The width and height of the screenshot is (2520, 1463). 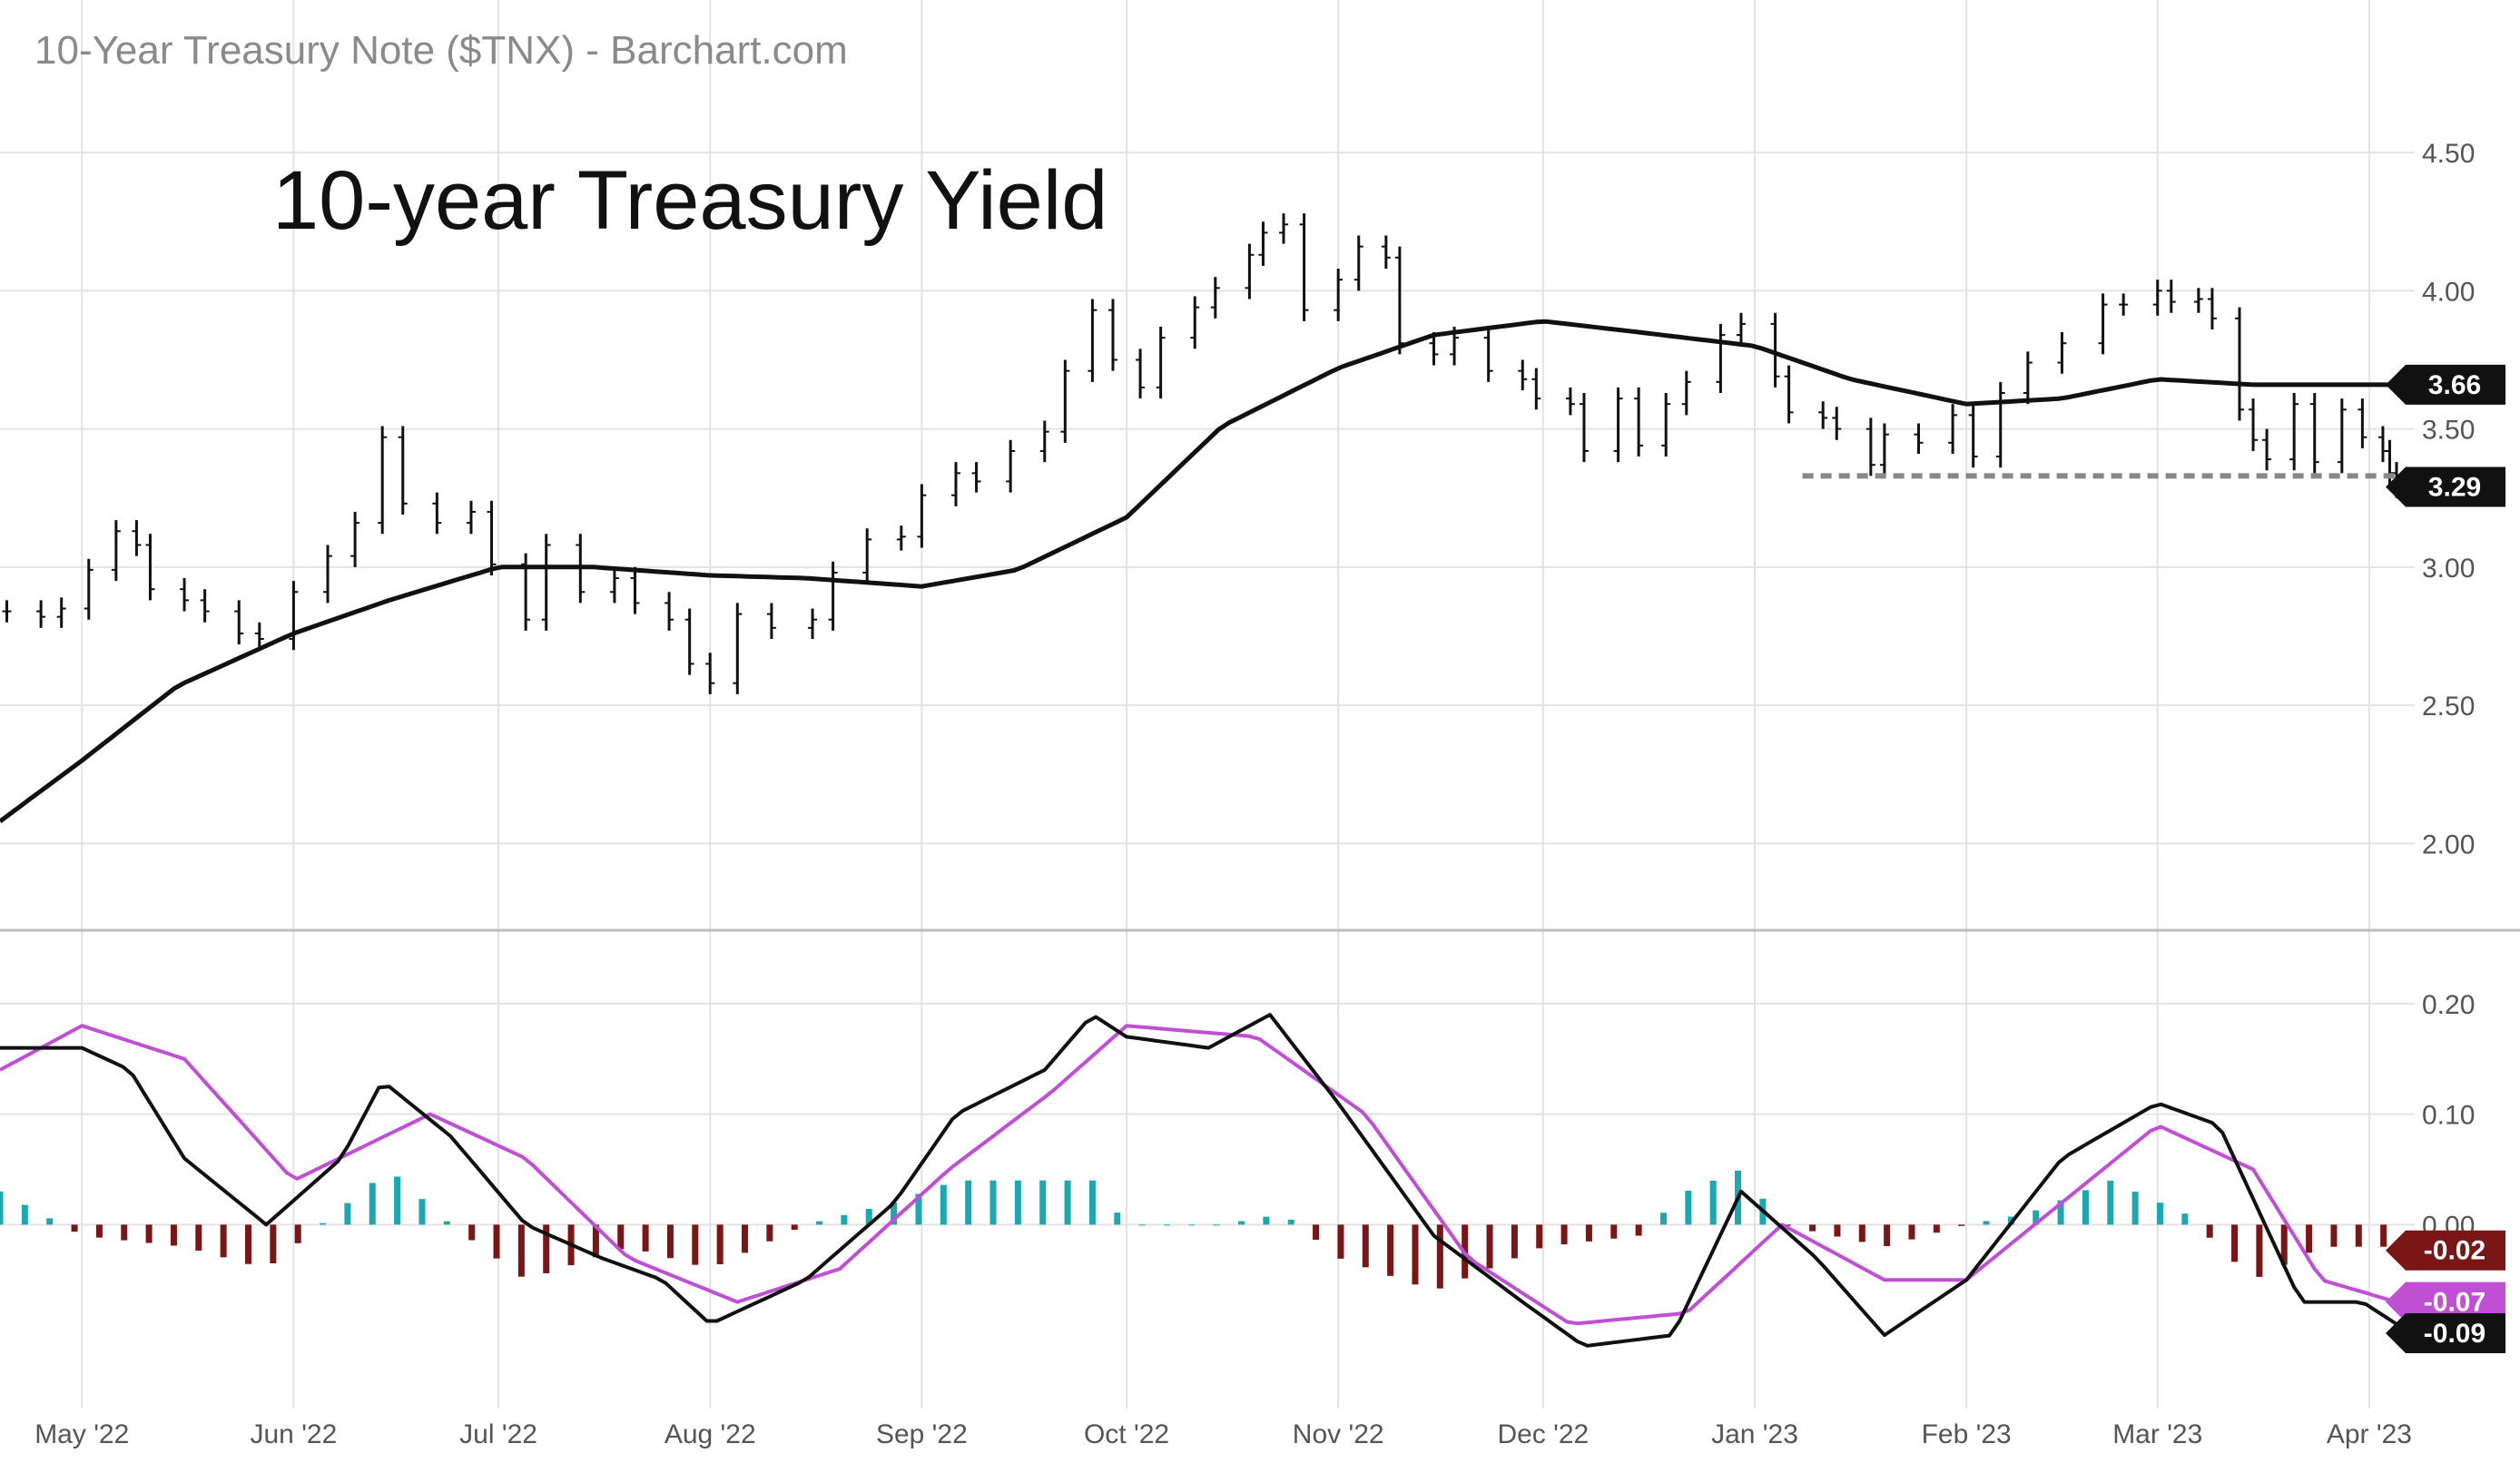 I want to click on x-tick-label: Apr '23, so click(x=2369, y=1434).